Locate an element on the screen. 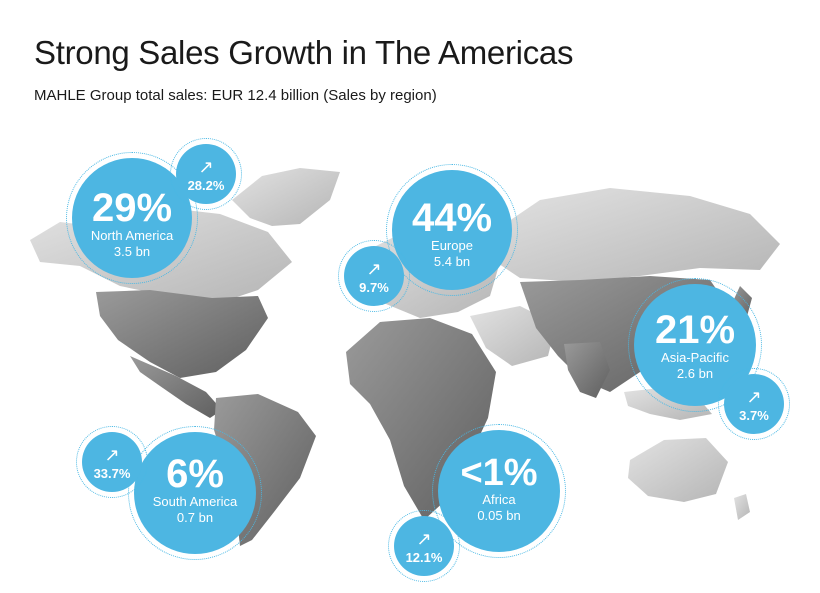 This screenshot has height=593, width=820. north-america-growth-bubble: ↗ 28.2% is located at coordinates (206, 174).